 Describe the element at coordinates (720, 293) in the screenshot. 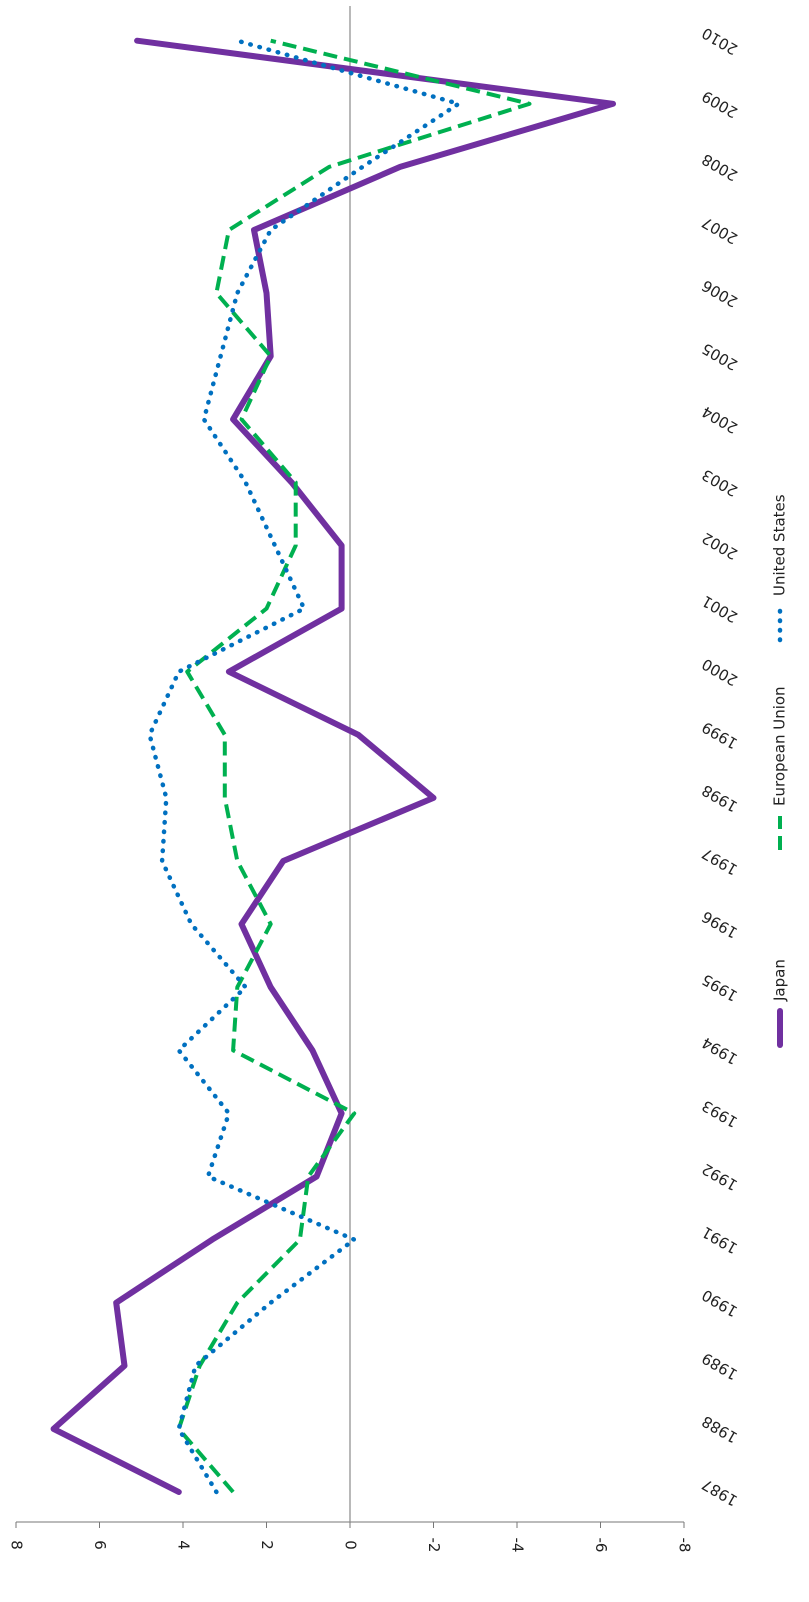

I see `category-tick-label: 2006` at that location.